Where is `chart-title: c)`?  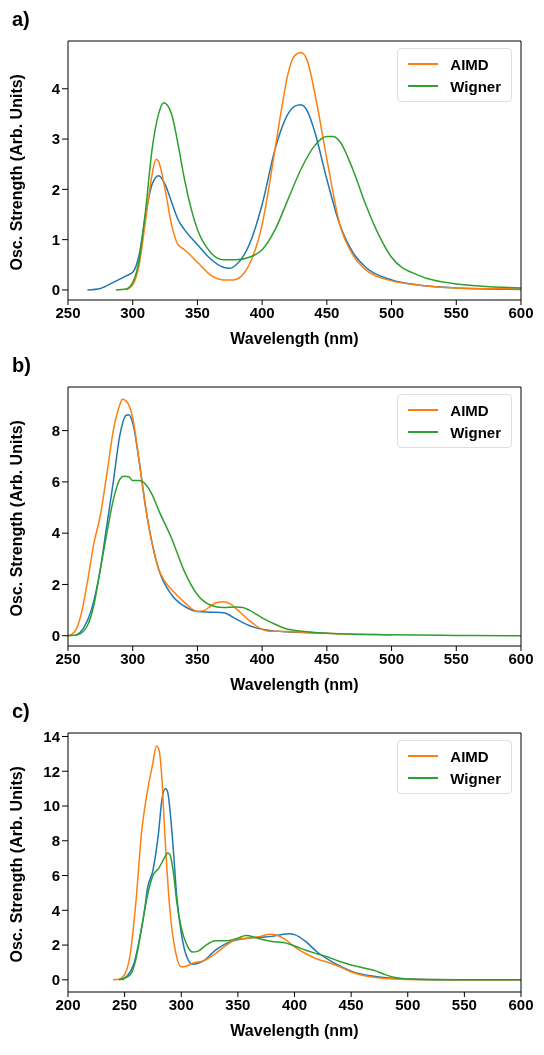
chart-title: c) is located at coordinates (21, 712).